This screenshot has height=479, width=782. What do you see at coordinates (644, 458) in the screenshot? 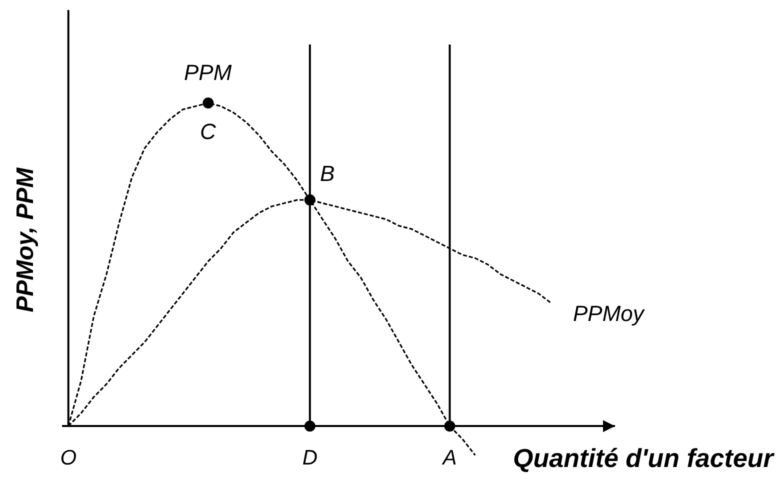
I see `x-axis-title: Quantité d'un facteur` at bounding box center [644, 458].